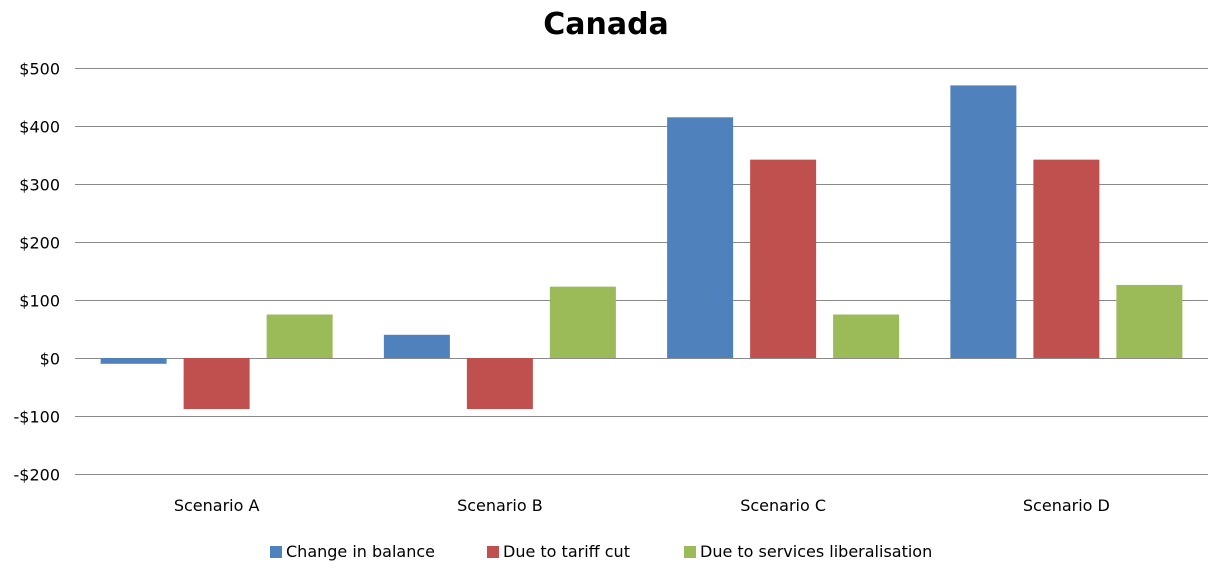 This screenshot has width=1221, height=569. I want to click on y-tick-label: -$200, so click(37, 475).